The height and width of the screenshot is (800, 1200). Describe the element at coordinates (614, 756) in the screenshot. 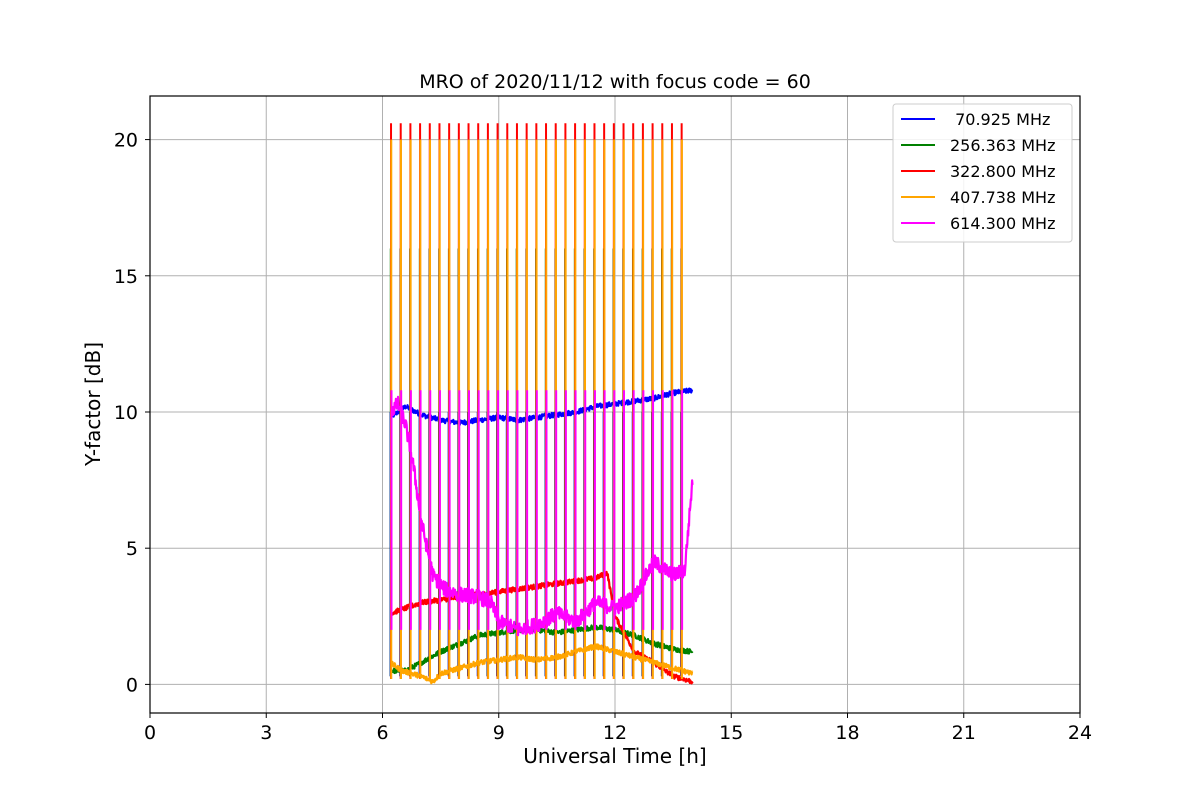

I see `x-axis-label: Universal Time [h]` at that location.